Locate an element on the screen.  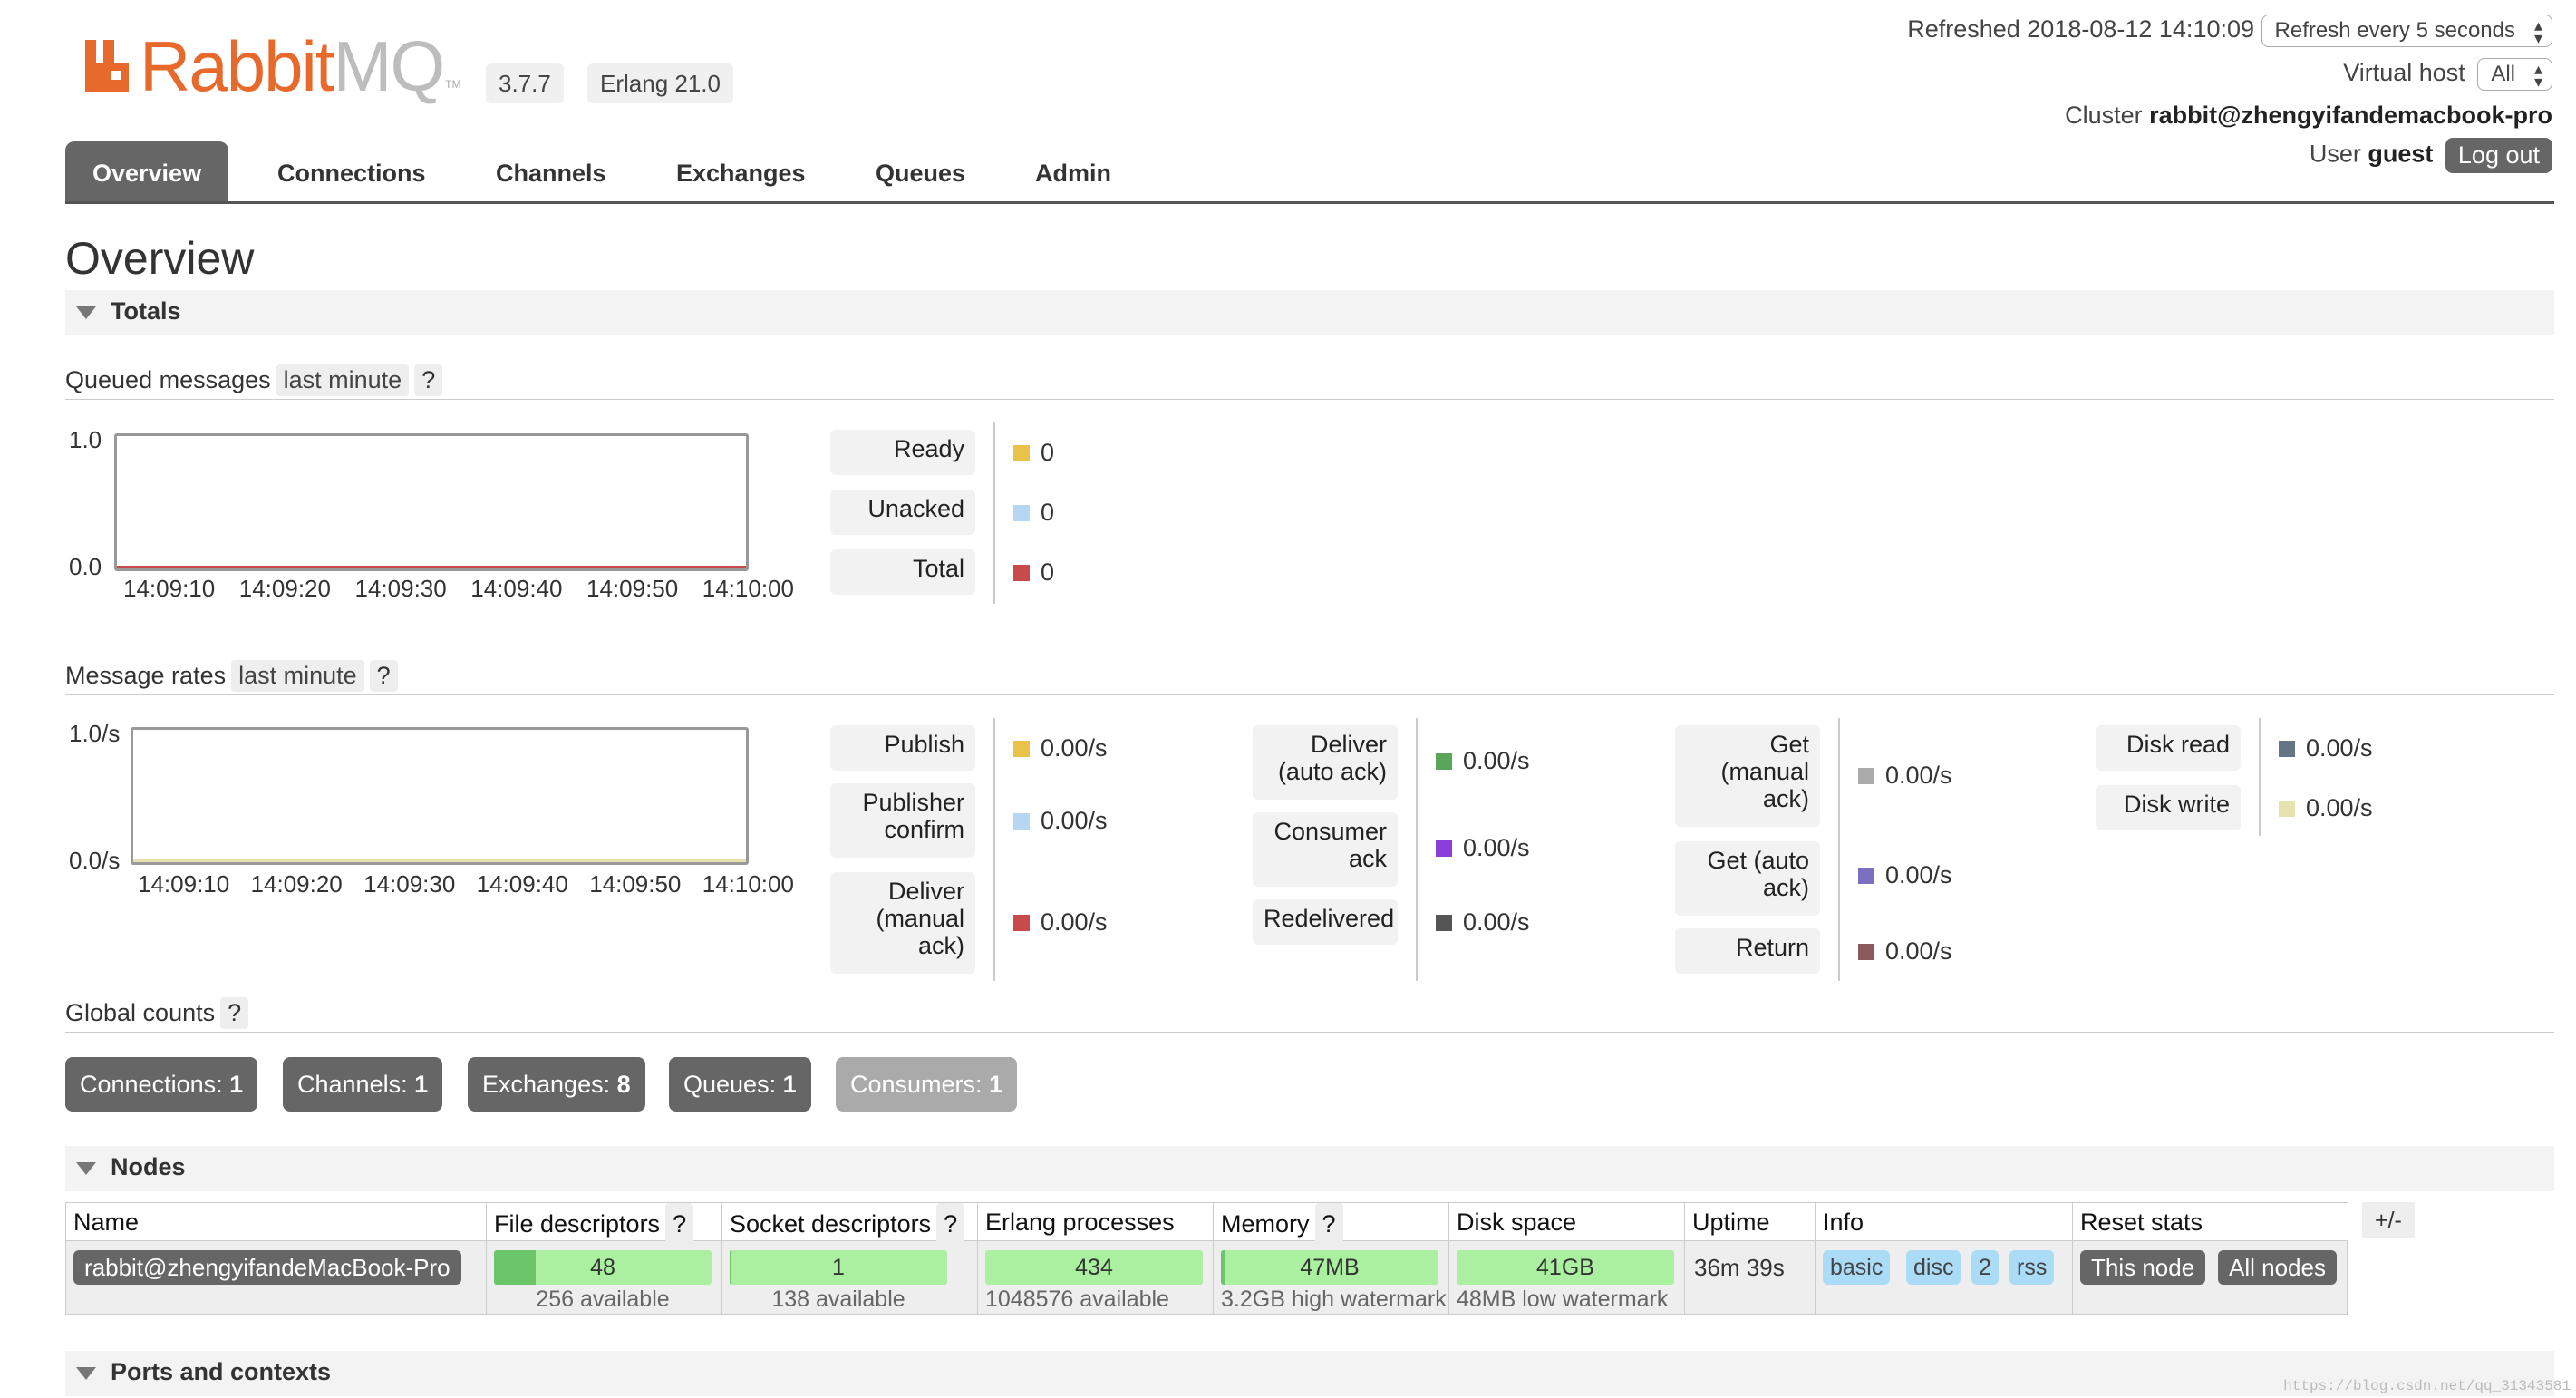
totals-section-toggle: Totals is located at coordinates (1309, 312).